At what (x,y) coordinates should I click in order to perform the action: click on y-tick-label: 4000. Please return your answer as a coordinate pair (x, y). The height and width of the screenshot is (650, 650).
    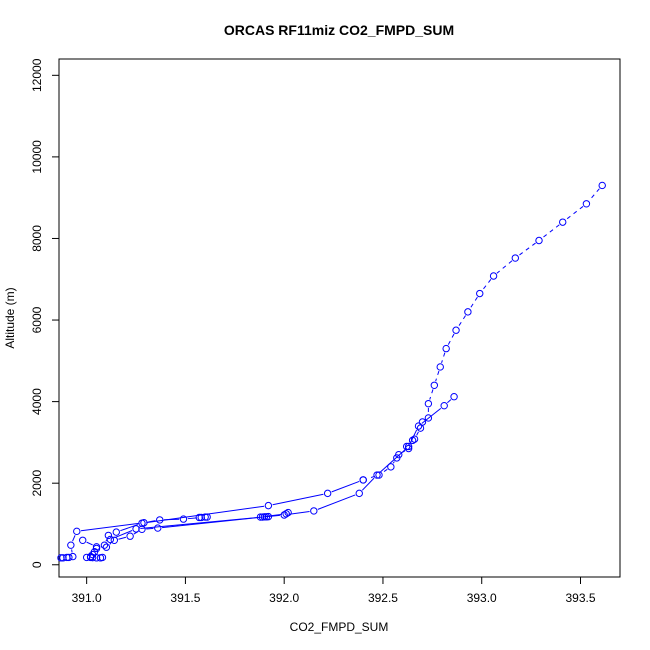
    Looking at the image, I should click on (37, 401).